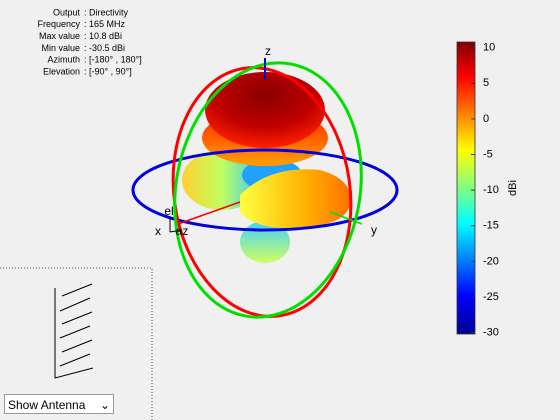 This screenshot has width=560, height=420. What do you see at coordinates (489, 48) in the screenshot?
I see `colorbar-tick-label: 10` at bounding box center [489, 48].